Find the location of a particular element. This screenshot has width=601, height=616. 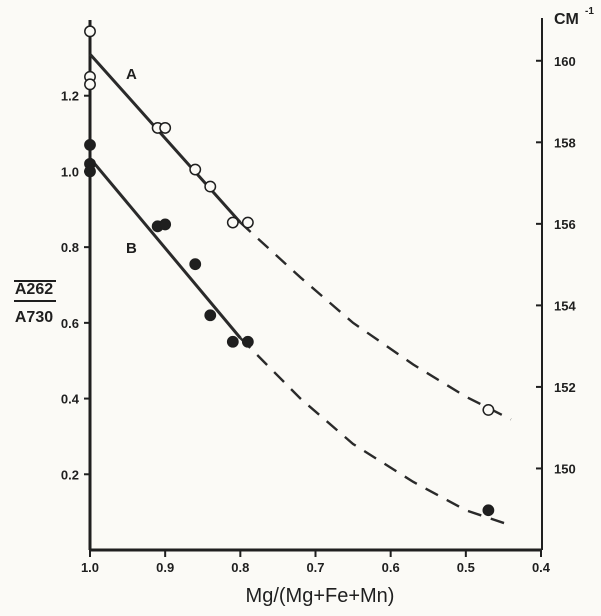

x-tick-label: 0.5 is located at coordinates (466, 567).